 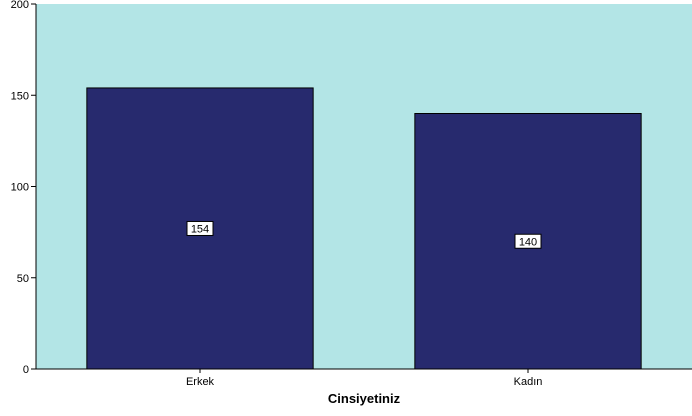 I want to click on data-label: 154, so click(x=200, y=229).